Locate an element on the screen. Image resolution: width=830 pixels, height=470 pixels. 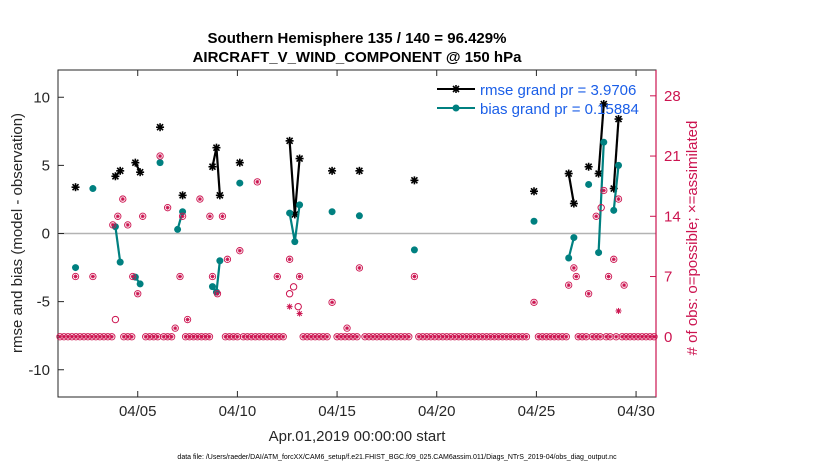
x-axis-label: Apr.01,2019 00:00:00 start is located at coordinates (358, 436).